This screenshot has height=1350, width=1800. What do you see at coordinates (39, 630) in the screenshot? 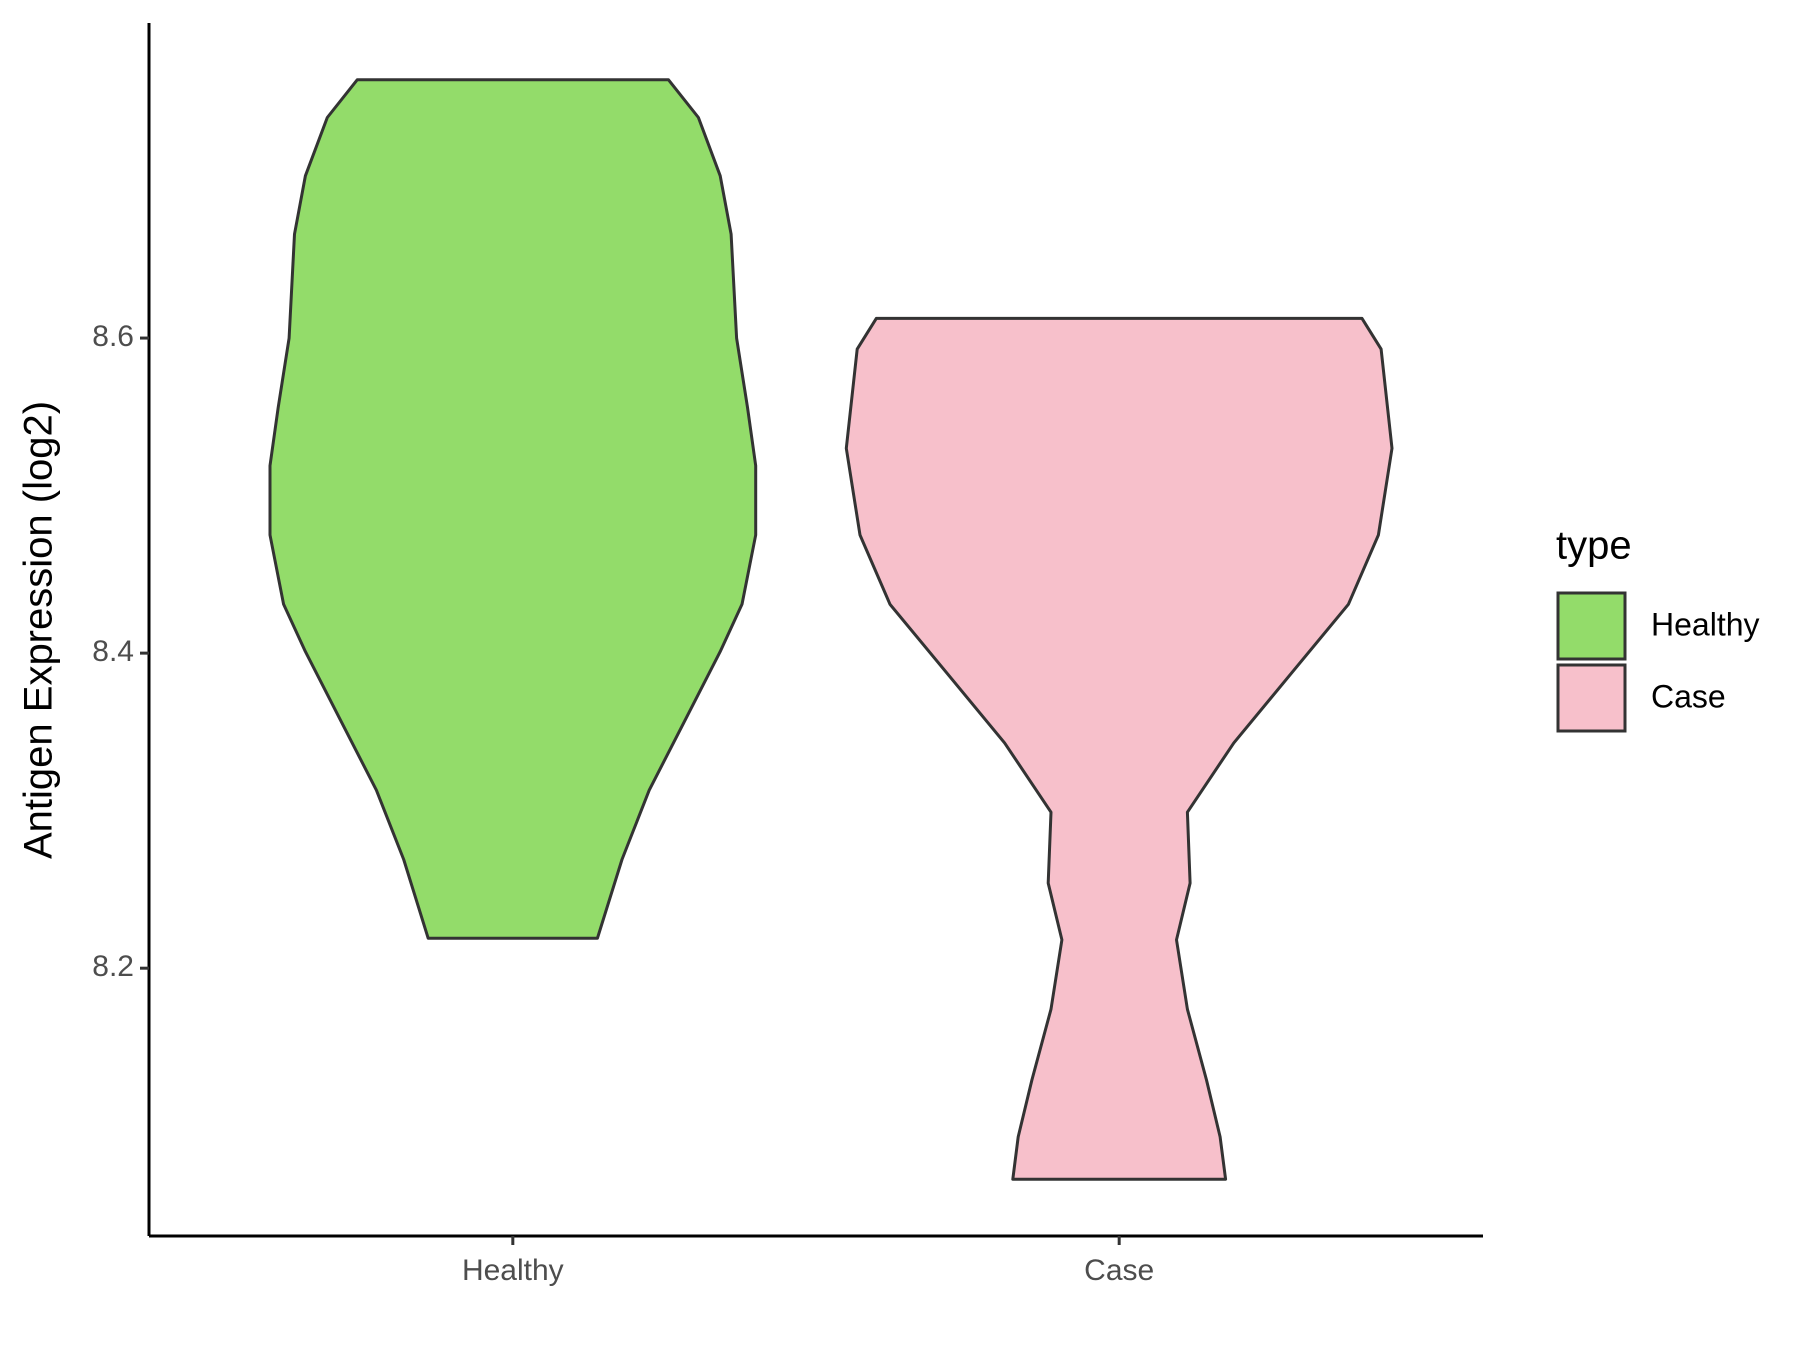
I see `y-axis-title: Antigen Expression (log2)` at bounding box center [39, 630].